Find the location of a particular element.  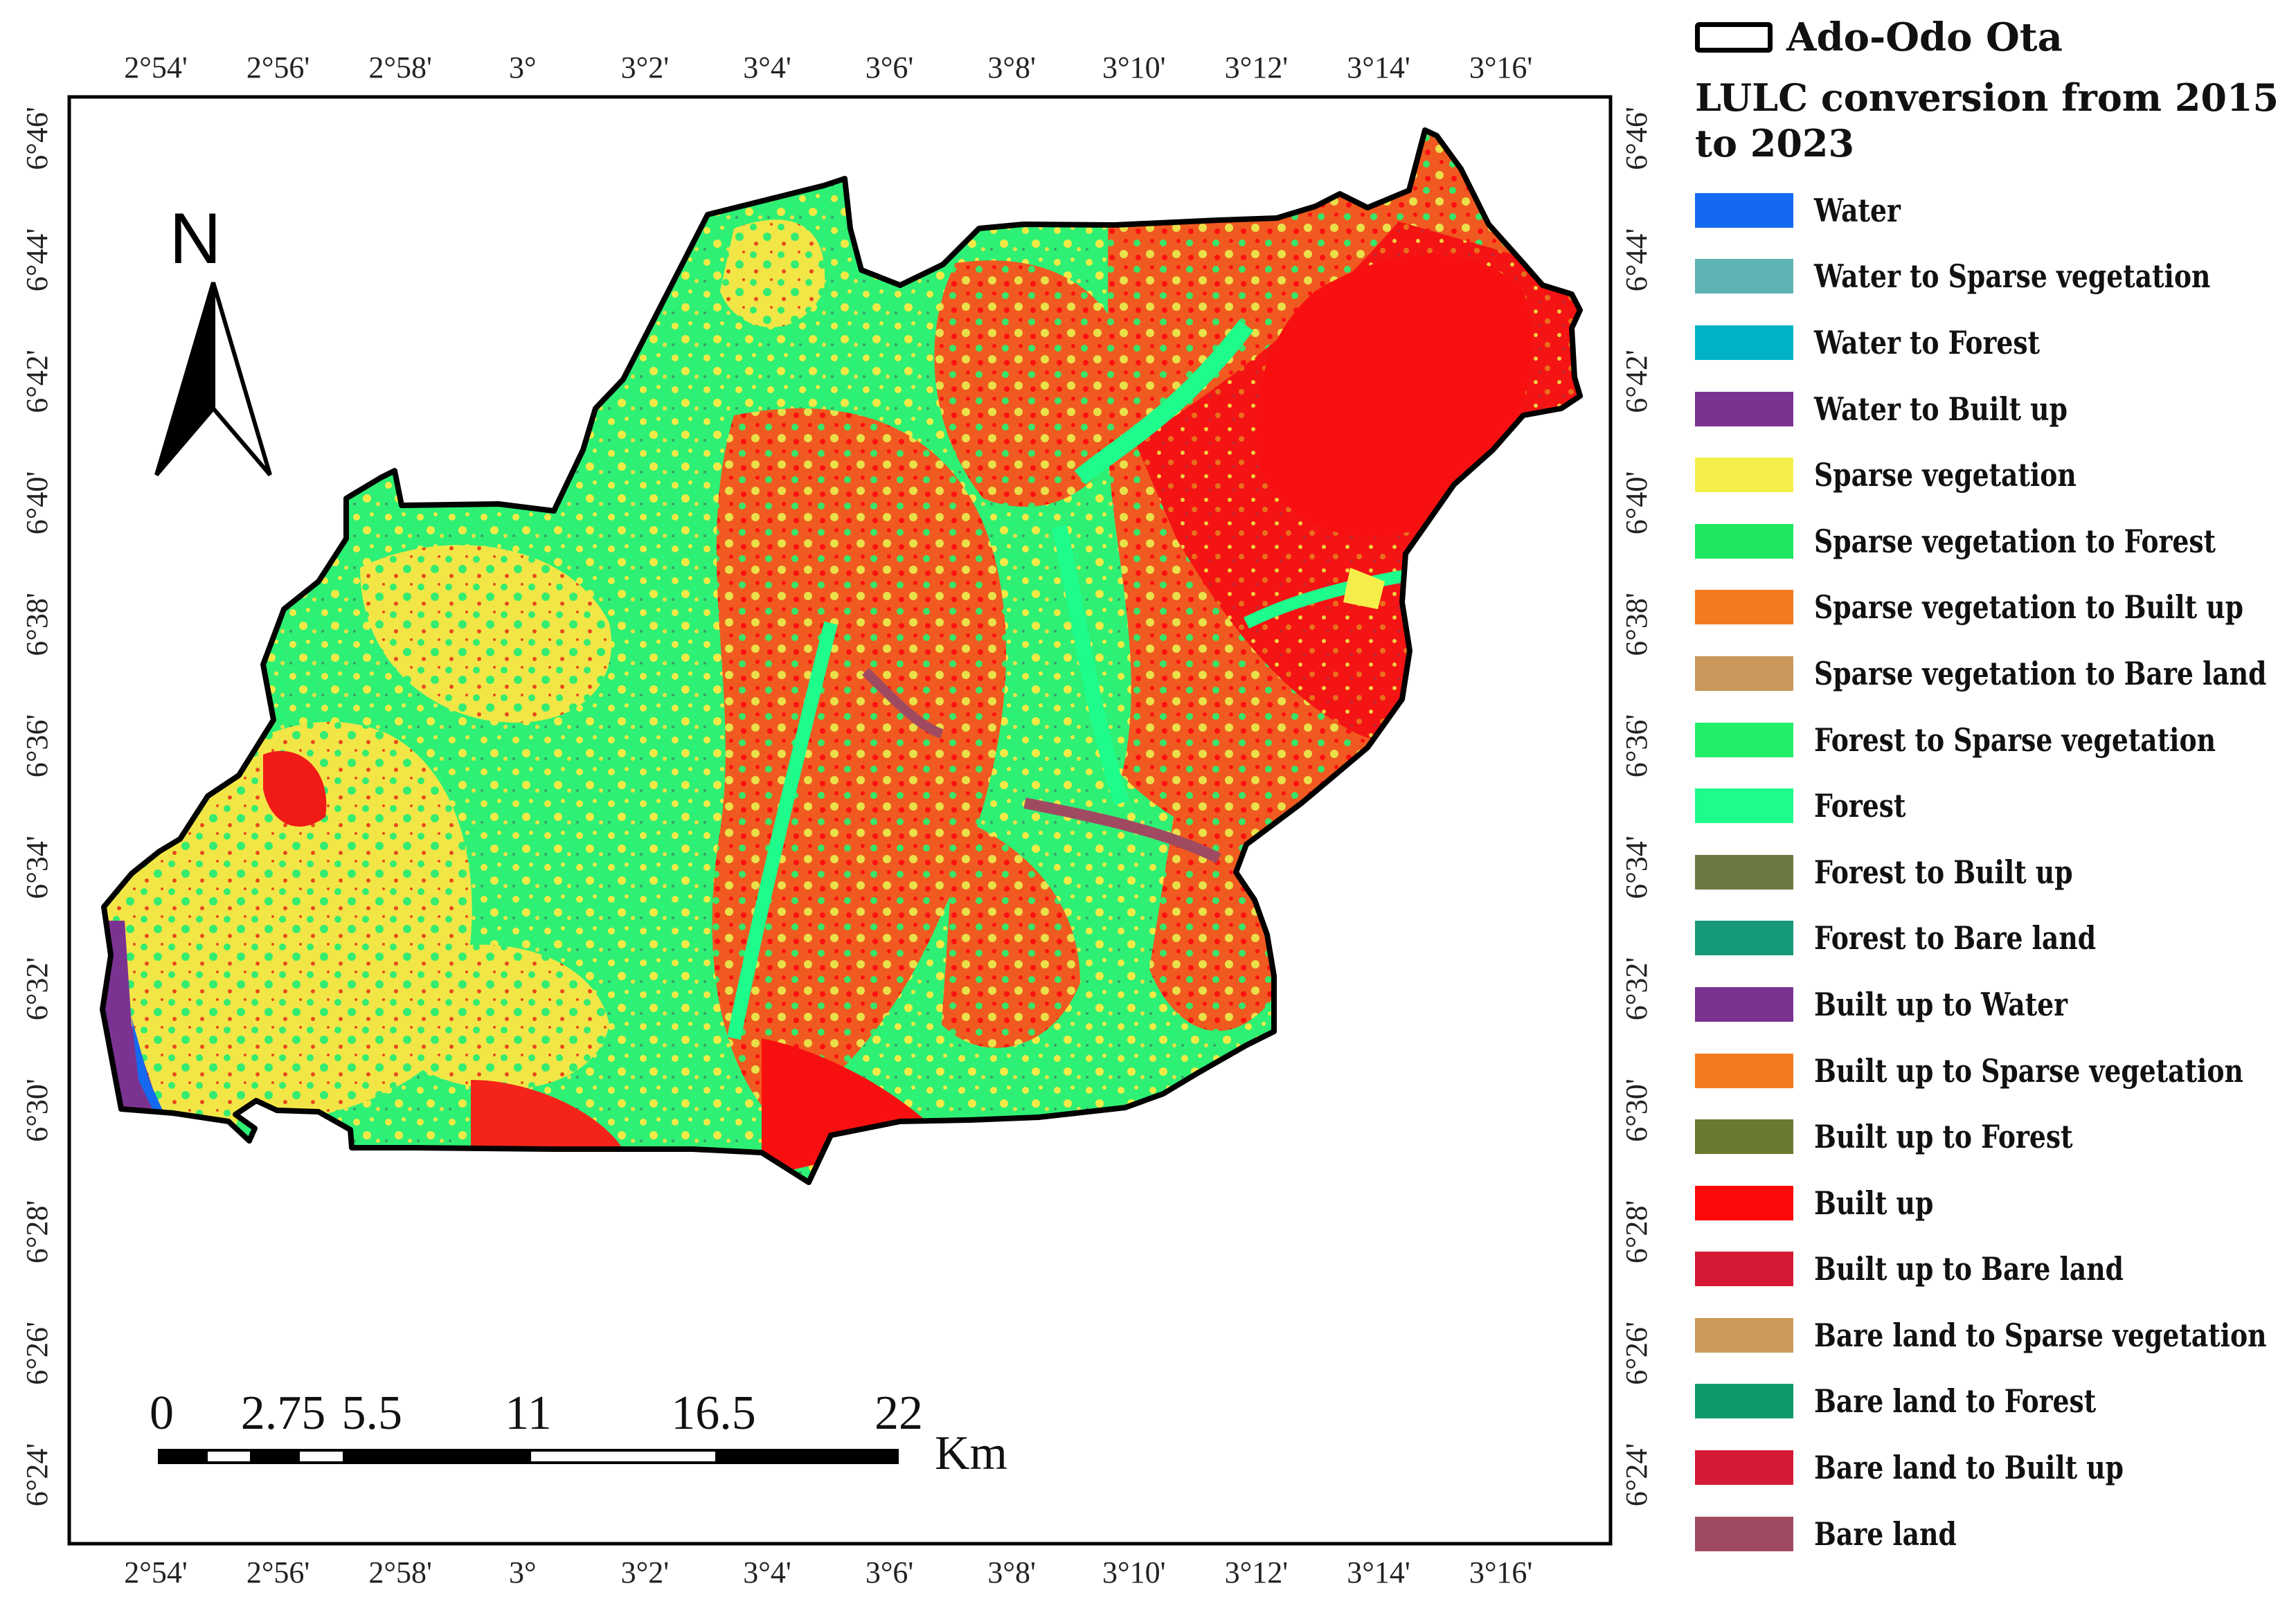

right-tick-label: 6°24' is located at coordinates (1636, 1475).